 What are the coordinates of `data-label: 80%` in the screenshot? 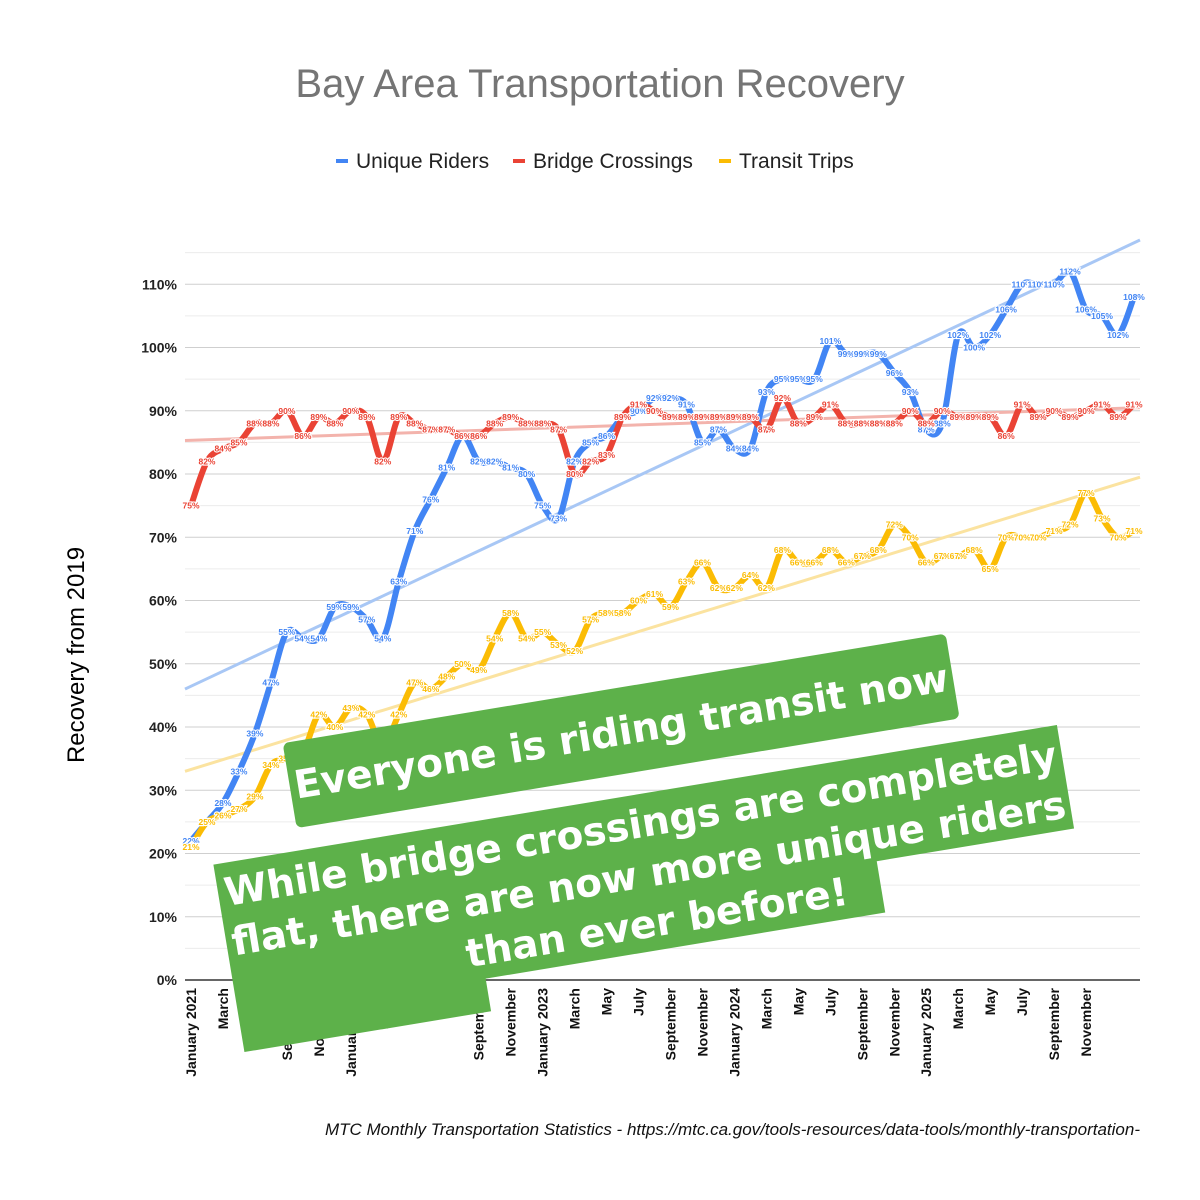 It's located at (574, 474).